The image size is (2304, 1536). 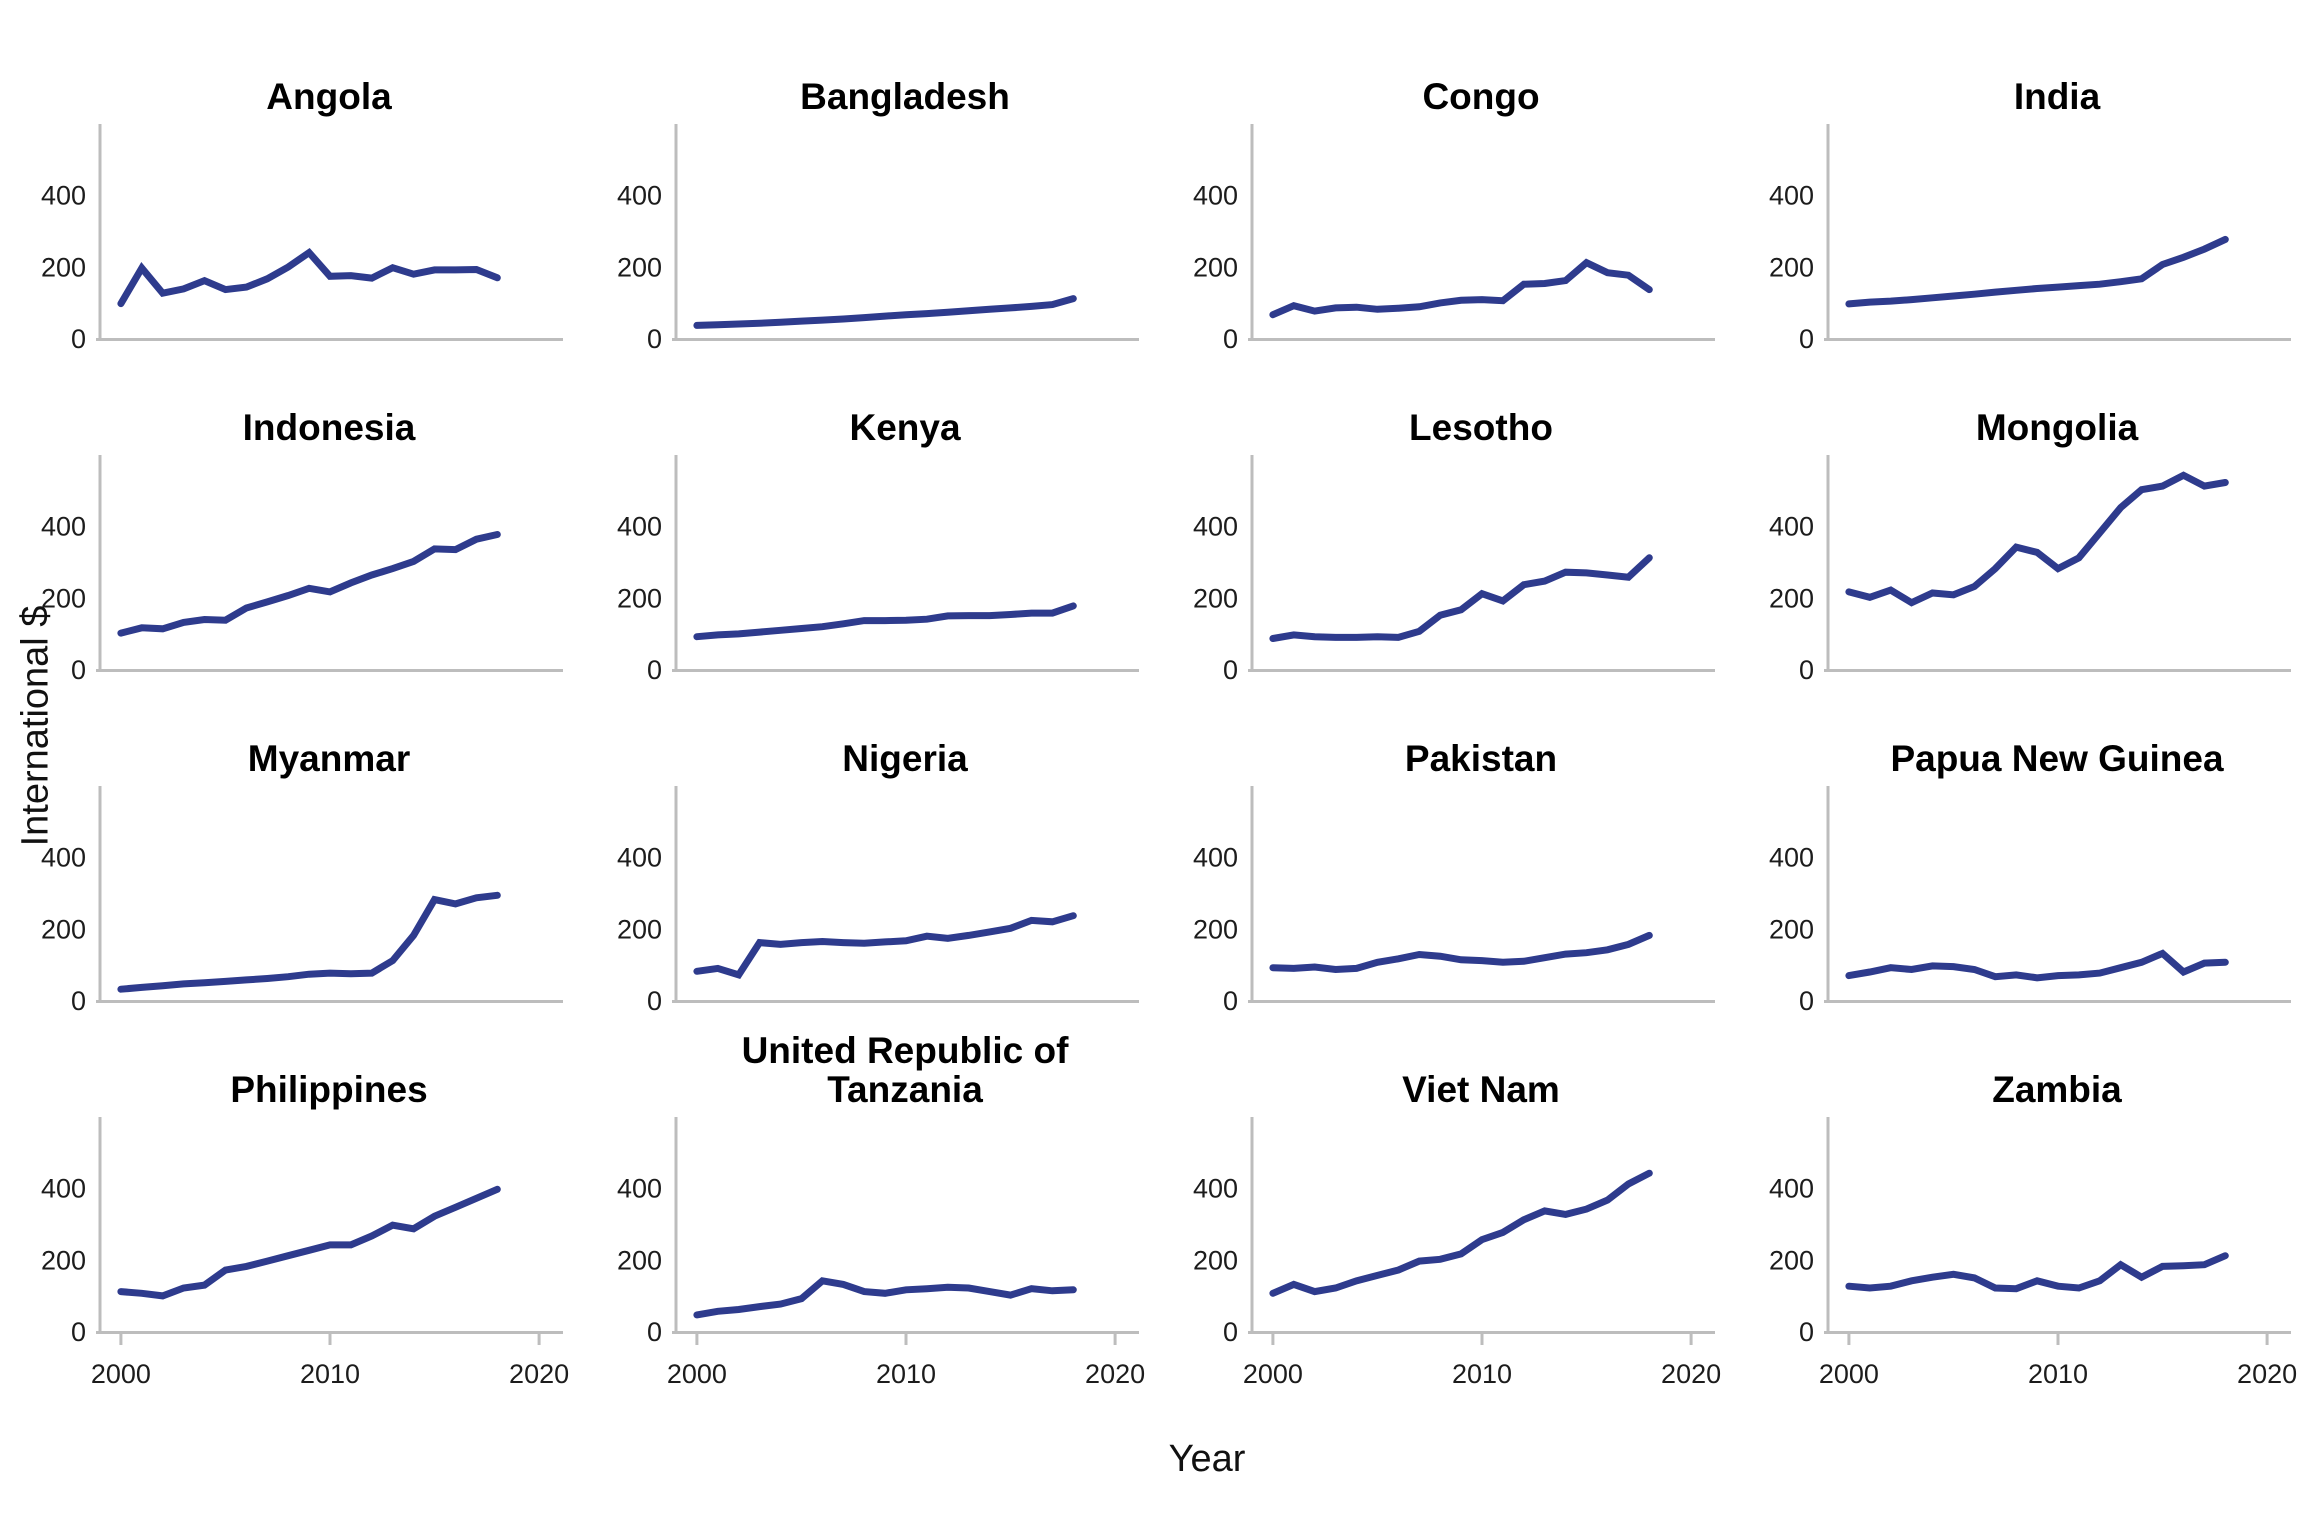 I want to click on panel-nigeria: Nigeria 0 200 400, so click(x=864, y=867).